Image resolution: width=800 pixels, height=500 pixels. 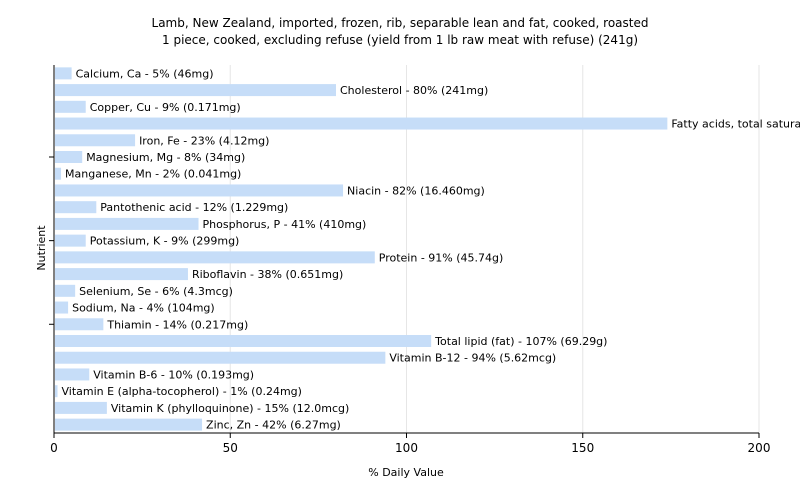 What do you see at coordinates (143, 308) in the screenshot?
I see `bar-label: Sodium, Na - 4% (104mg)` at bounding box center [143, 308].